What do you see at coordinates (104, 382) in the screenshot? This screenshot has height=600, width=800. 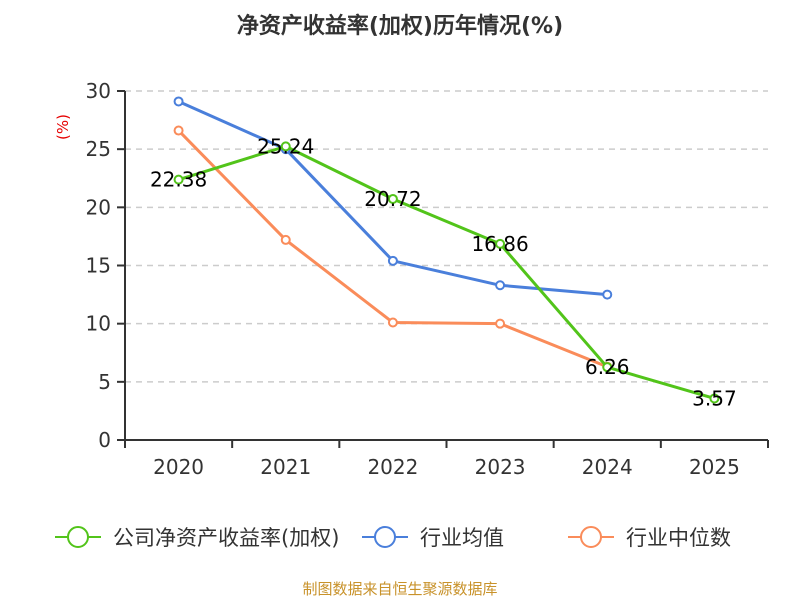 I see `y-tick-label: 5` at bounding box center [104, 382].